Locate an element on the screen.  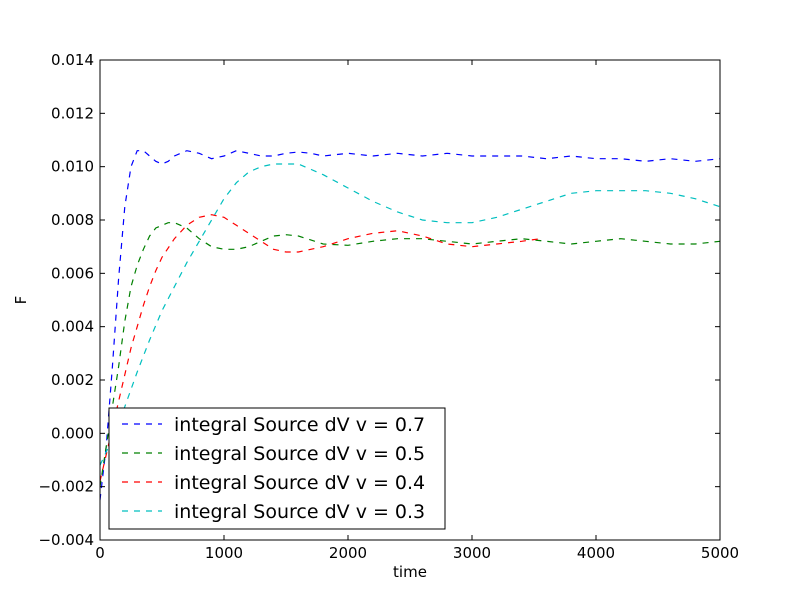
legend-frame is located at coordinates (277, 468).